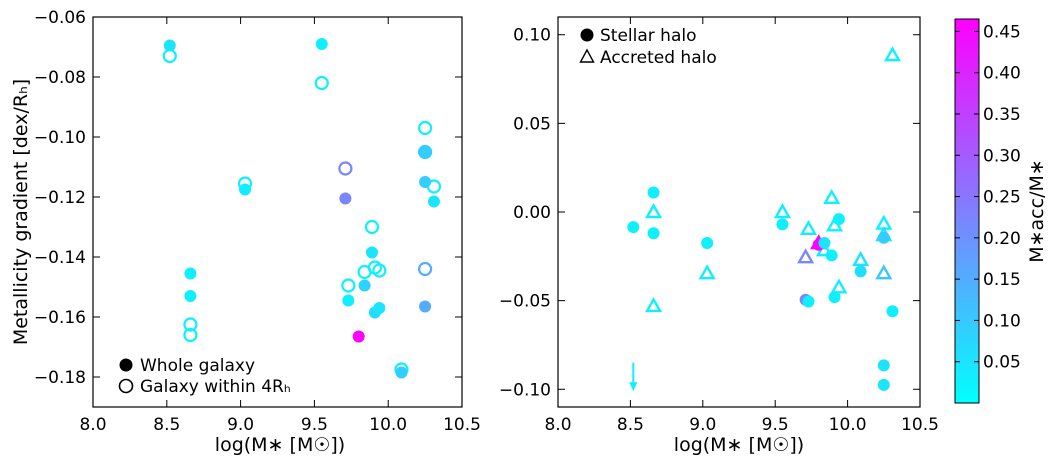 This screenshot has height=467, width=1059. What do you see at coordinates (1002, 239) in the screenshot?
I see `colorbar-tick-label: 0.20` at bounding box center [1002, 239].